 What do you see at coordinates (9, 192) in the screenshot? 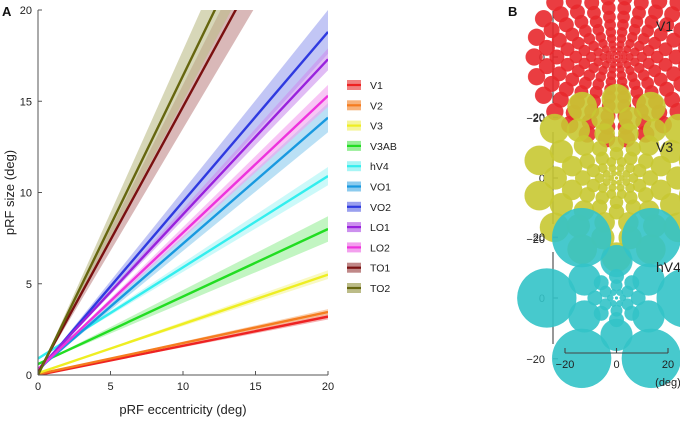
I see `y-axis-title: pRF size (deg)` at bounding box center [9, 192].